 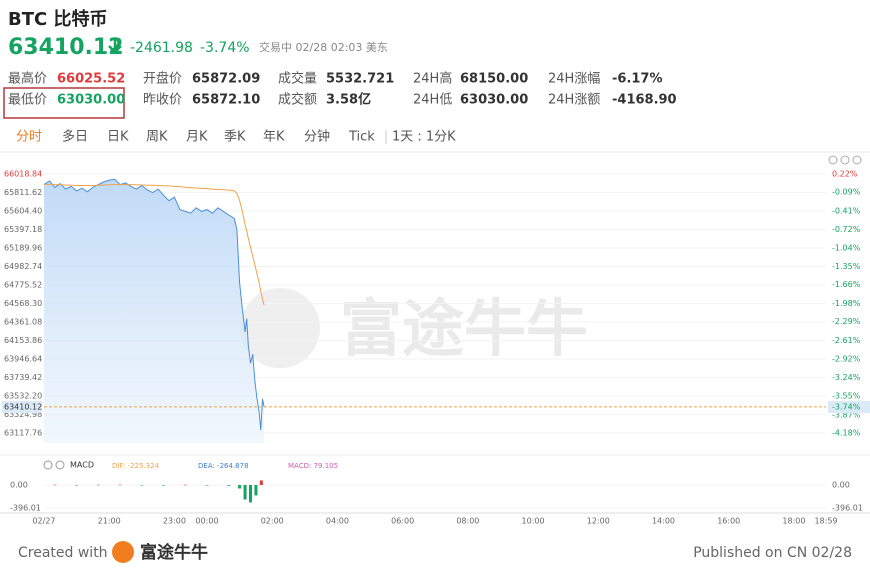 I want to click on x-tick-label: 02:00, so click(x=272, y=521).